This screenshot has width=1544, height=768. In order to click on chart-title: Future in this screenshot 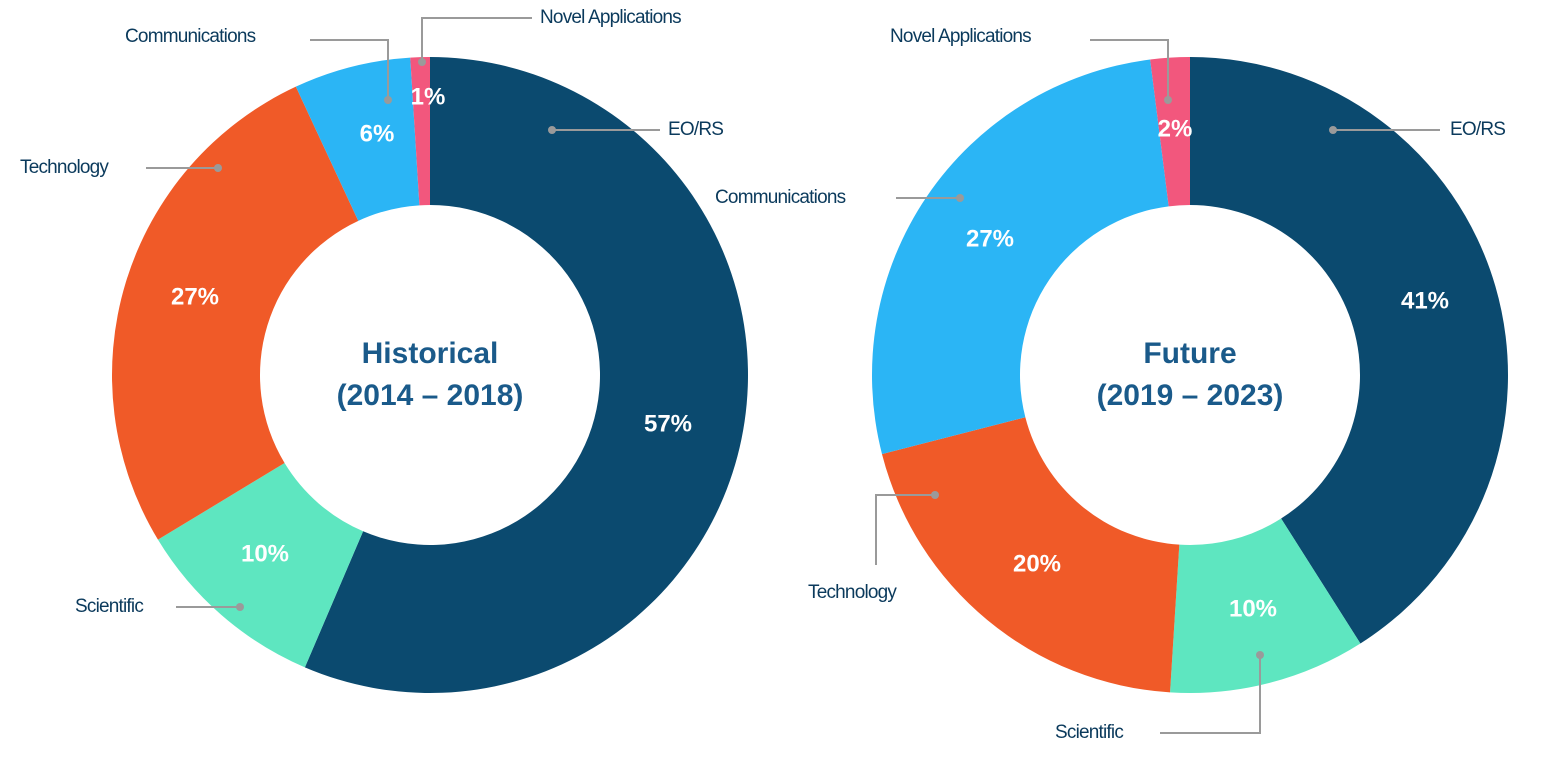, I will do `click(1189, 353)`.